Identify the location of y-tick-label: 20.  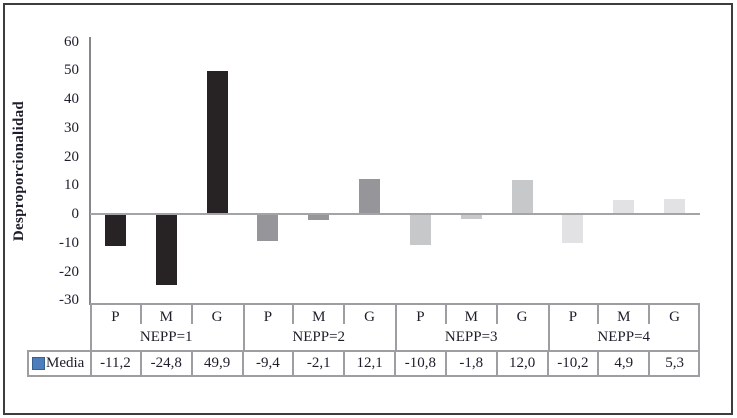
(71, 156).